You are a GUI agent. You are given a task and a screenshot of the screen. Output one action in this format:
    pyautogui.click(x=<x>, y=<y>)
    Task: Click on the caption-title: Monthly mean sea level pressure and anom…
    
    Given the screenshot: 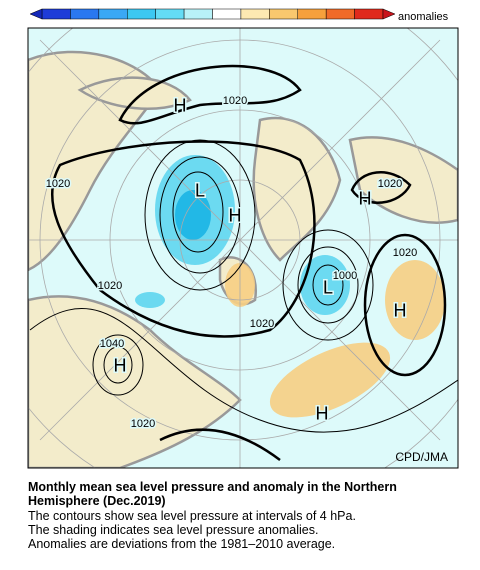 What is the action you would take?
    pyautogui.click(x=212, y=494)
    